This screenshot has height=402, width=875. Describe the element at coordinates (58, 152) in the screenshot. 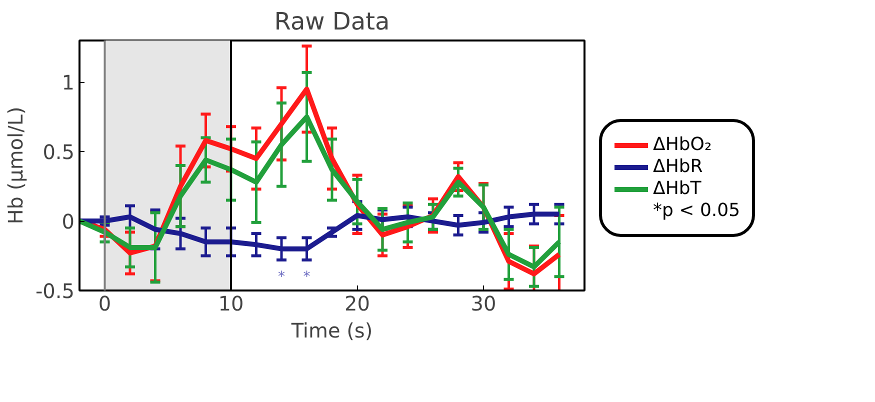

I see `y-tick-label: 0.5` at that location.